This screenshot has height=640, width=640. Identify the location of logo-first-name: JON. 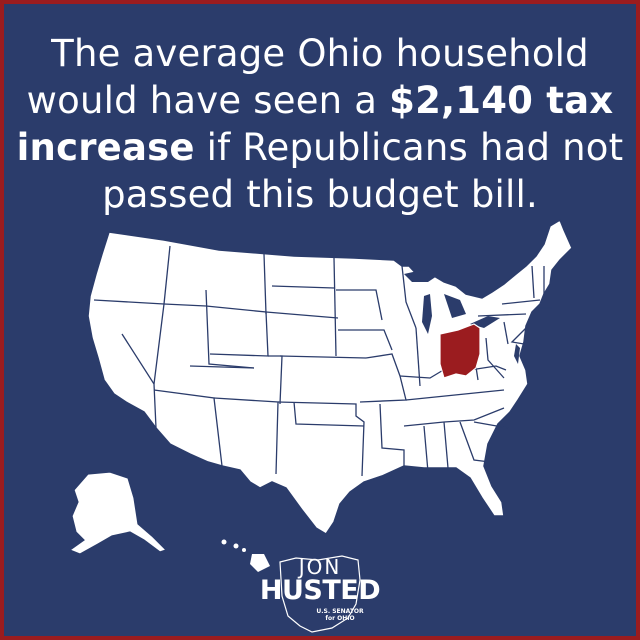
(320, 567).